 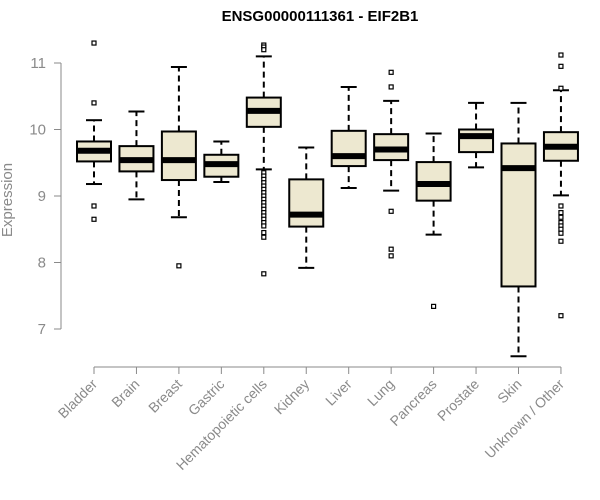 What do you see at coordinates (78, 399) in the screenshot?
I see `x-tick-label: Bladder` at bounding box center [78, 399].